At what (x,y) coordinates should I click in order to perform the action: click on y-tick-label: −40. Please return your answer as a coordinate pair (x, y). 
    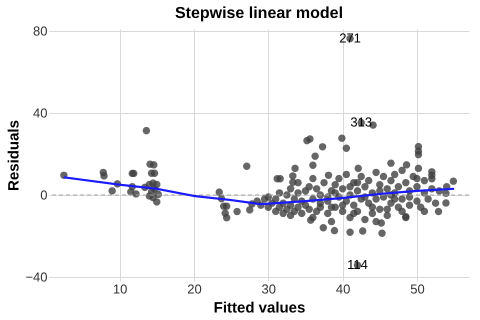
    Looking at the image, I should click on (36, 276).